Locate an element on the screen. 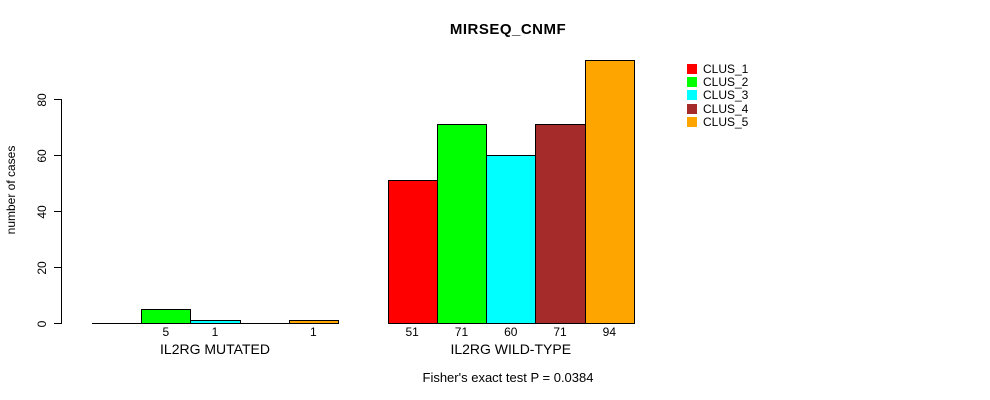 The image size is (990, 400). legend-label: CLUS_5 is located at coordinates (726, 122).